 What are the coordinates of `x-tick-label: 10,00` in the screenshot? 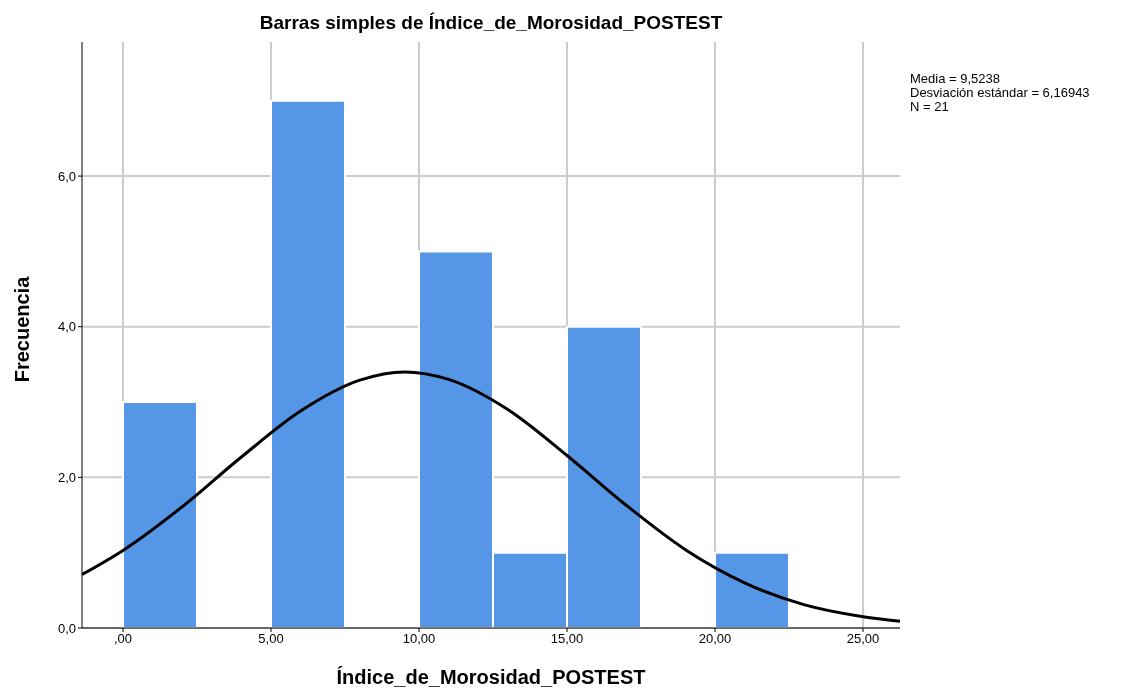 It's located at (419, 639).